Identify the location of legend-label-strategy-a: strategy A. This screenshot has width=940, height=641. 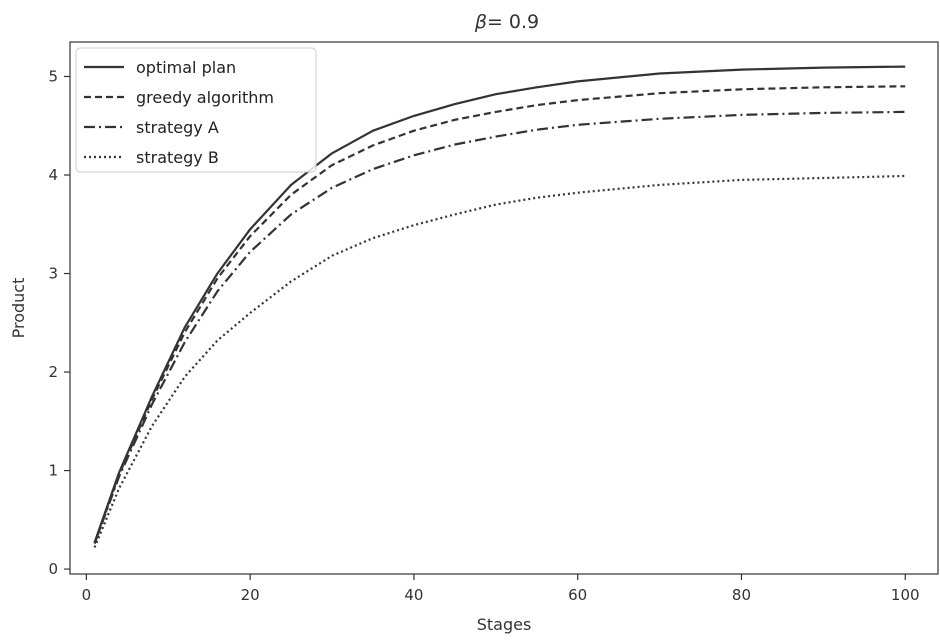
(177, 127).